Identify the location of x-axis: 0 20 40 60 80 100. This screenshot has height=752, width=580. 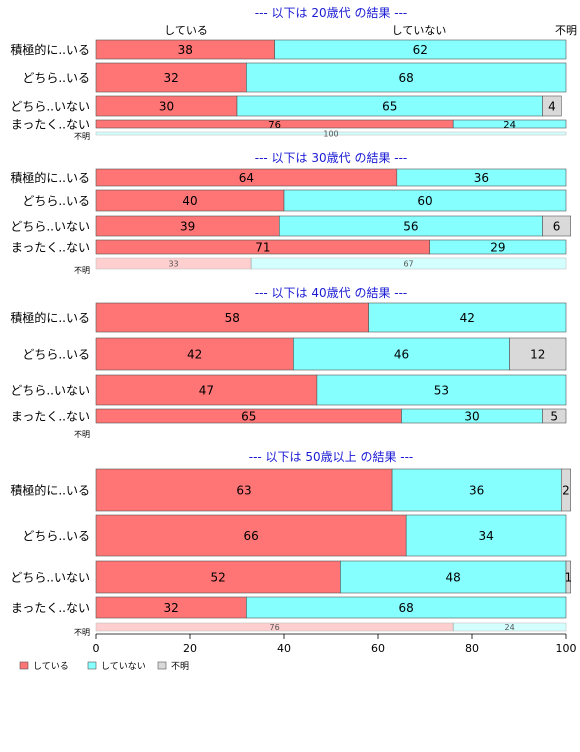
(335, 644).